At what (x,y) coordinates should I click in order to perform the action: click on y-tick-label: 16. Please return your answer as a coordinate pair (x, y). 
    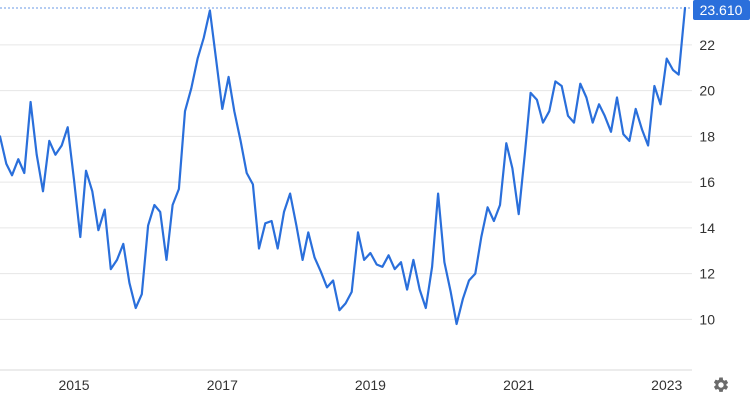
    Looking at the image, I should click on (707, 182).